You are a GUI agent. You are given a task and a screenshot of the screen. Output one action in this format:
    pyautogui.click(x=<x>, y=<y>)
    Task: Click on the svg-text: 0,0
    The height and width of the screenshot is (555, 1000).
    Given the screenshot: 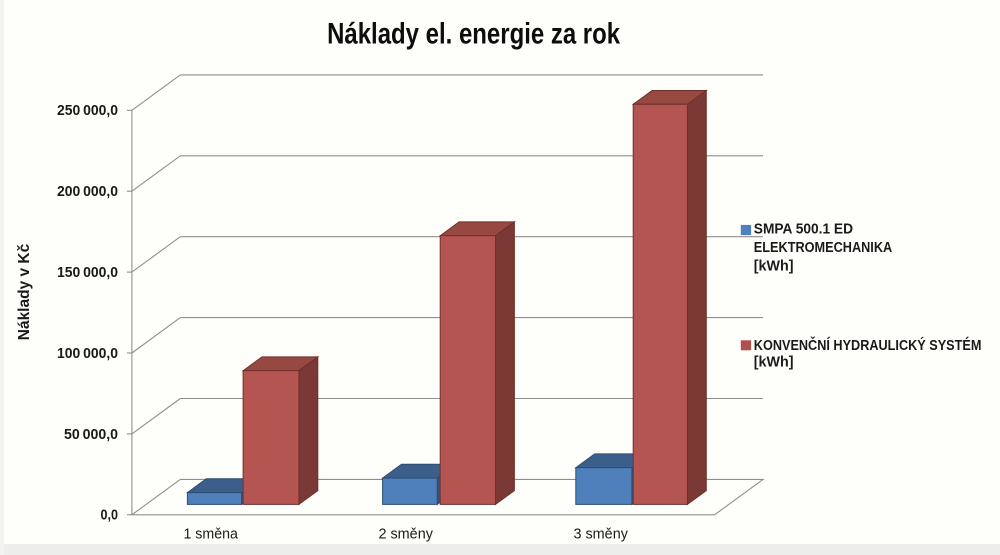 What is the action you would take?
    pyautogui.click(x=110, y=515)
    